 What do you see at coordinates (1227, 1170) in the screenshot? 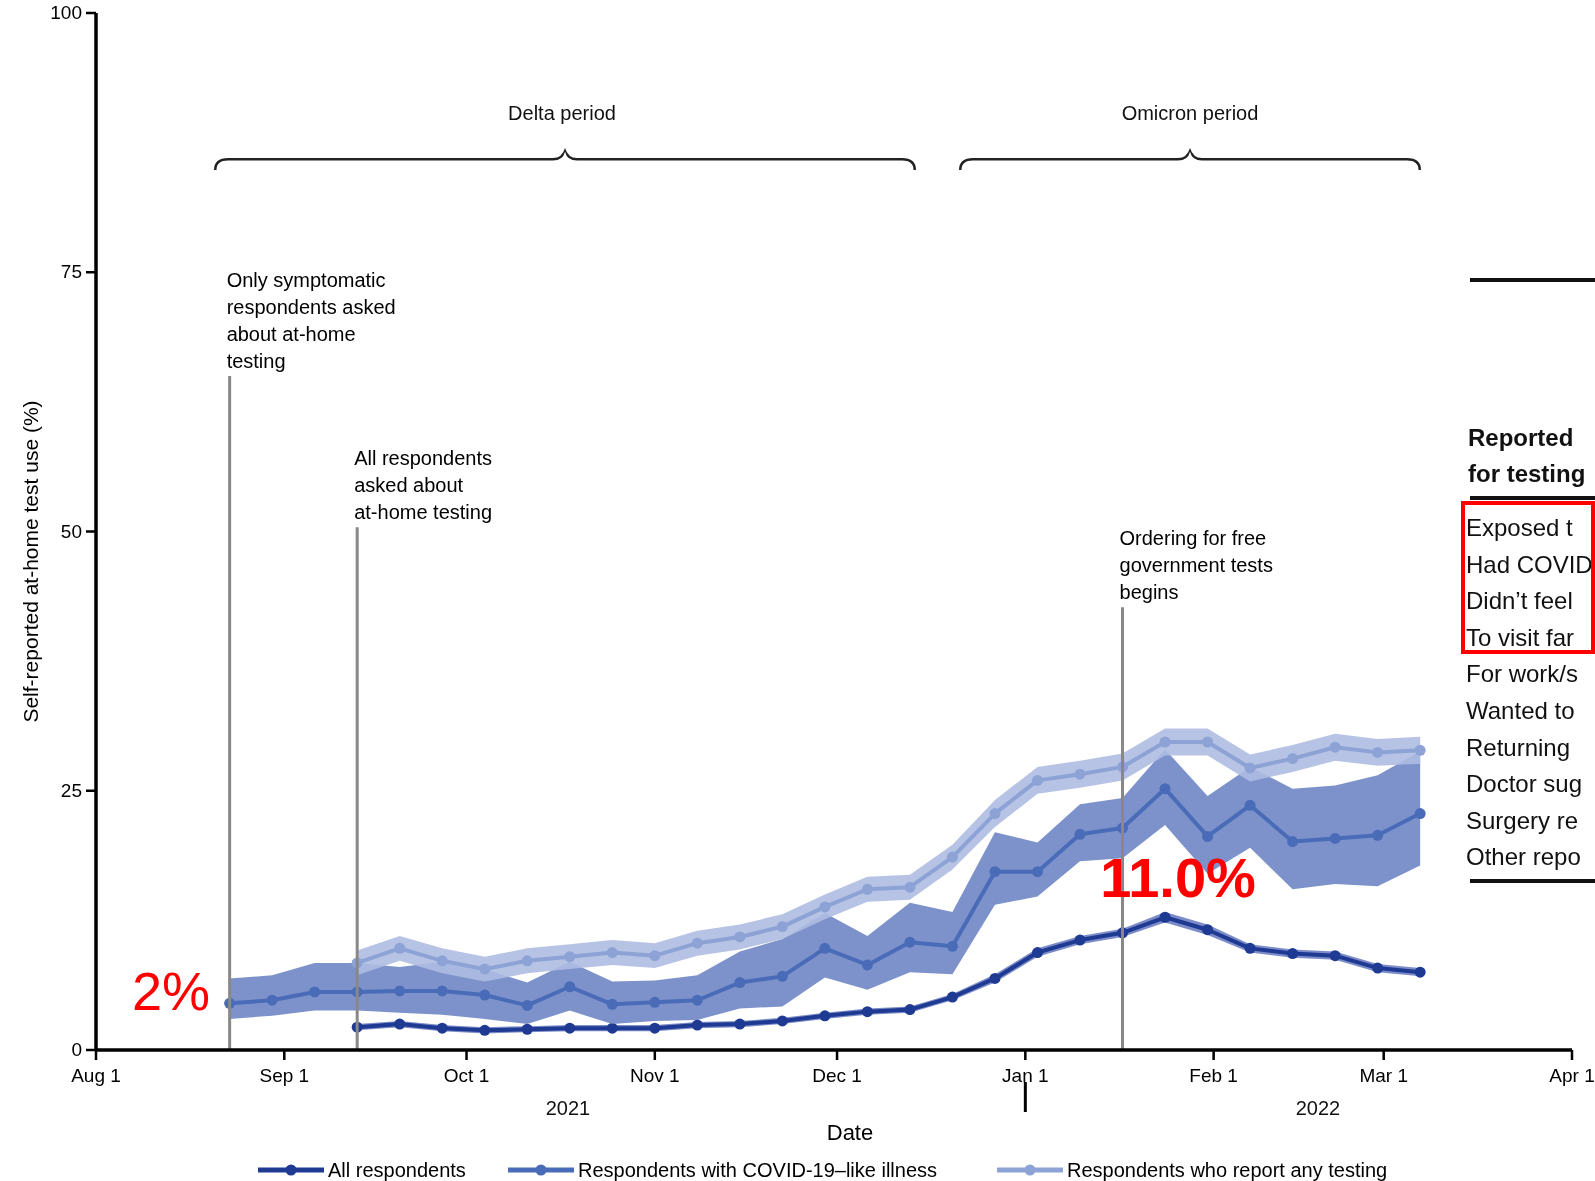
I see `legend-label: Respondents who report any testing` at bounding box center [1227, 1170].